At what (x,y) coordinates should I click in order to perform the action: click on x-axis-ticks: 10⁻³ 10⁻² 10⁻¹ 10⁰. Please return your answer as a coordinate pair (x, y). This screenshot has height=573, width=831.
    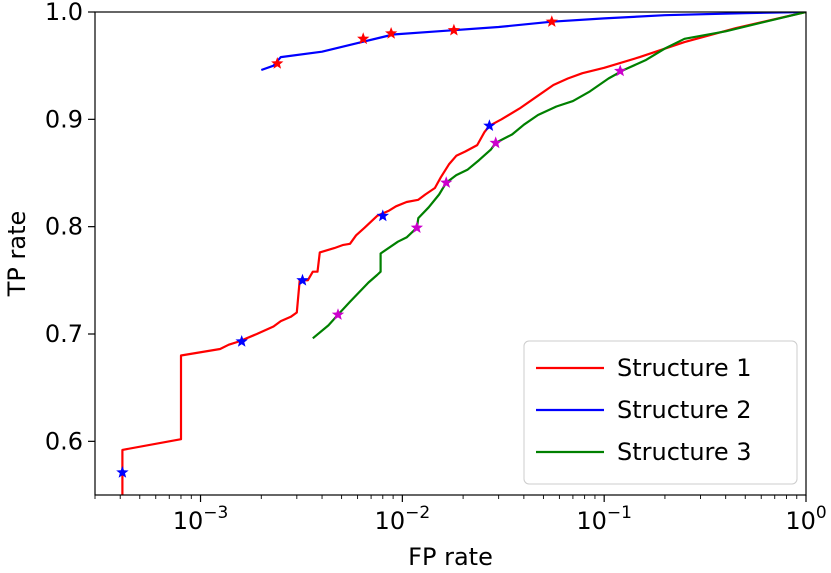
    Looking at the image, I should click on (460, 515).